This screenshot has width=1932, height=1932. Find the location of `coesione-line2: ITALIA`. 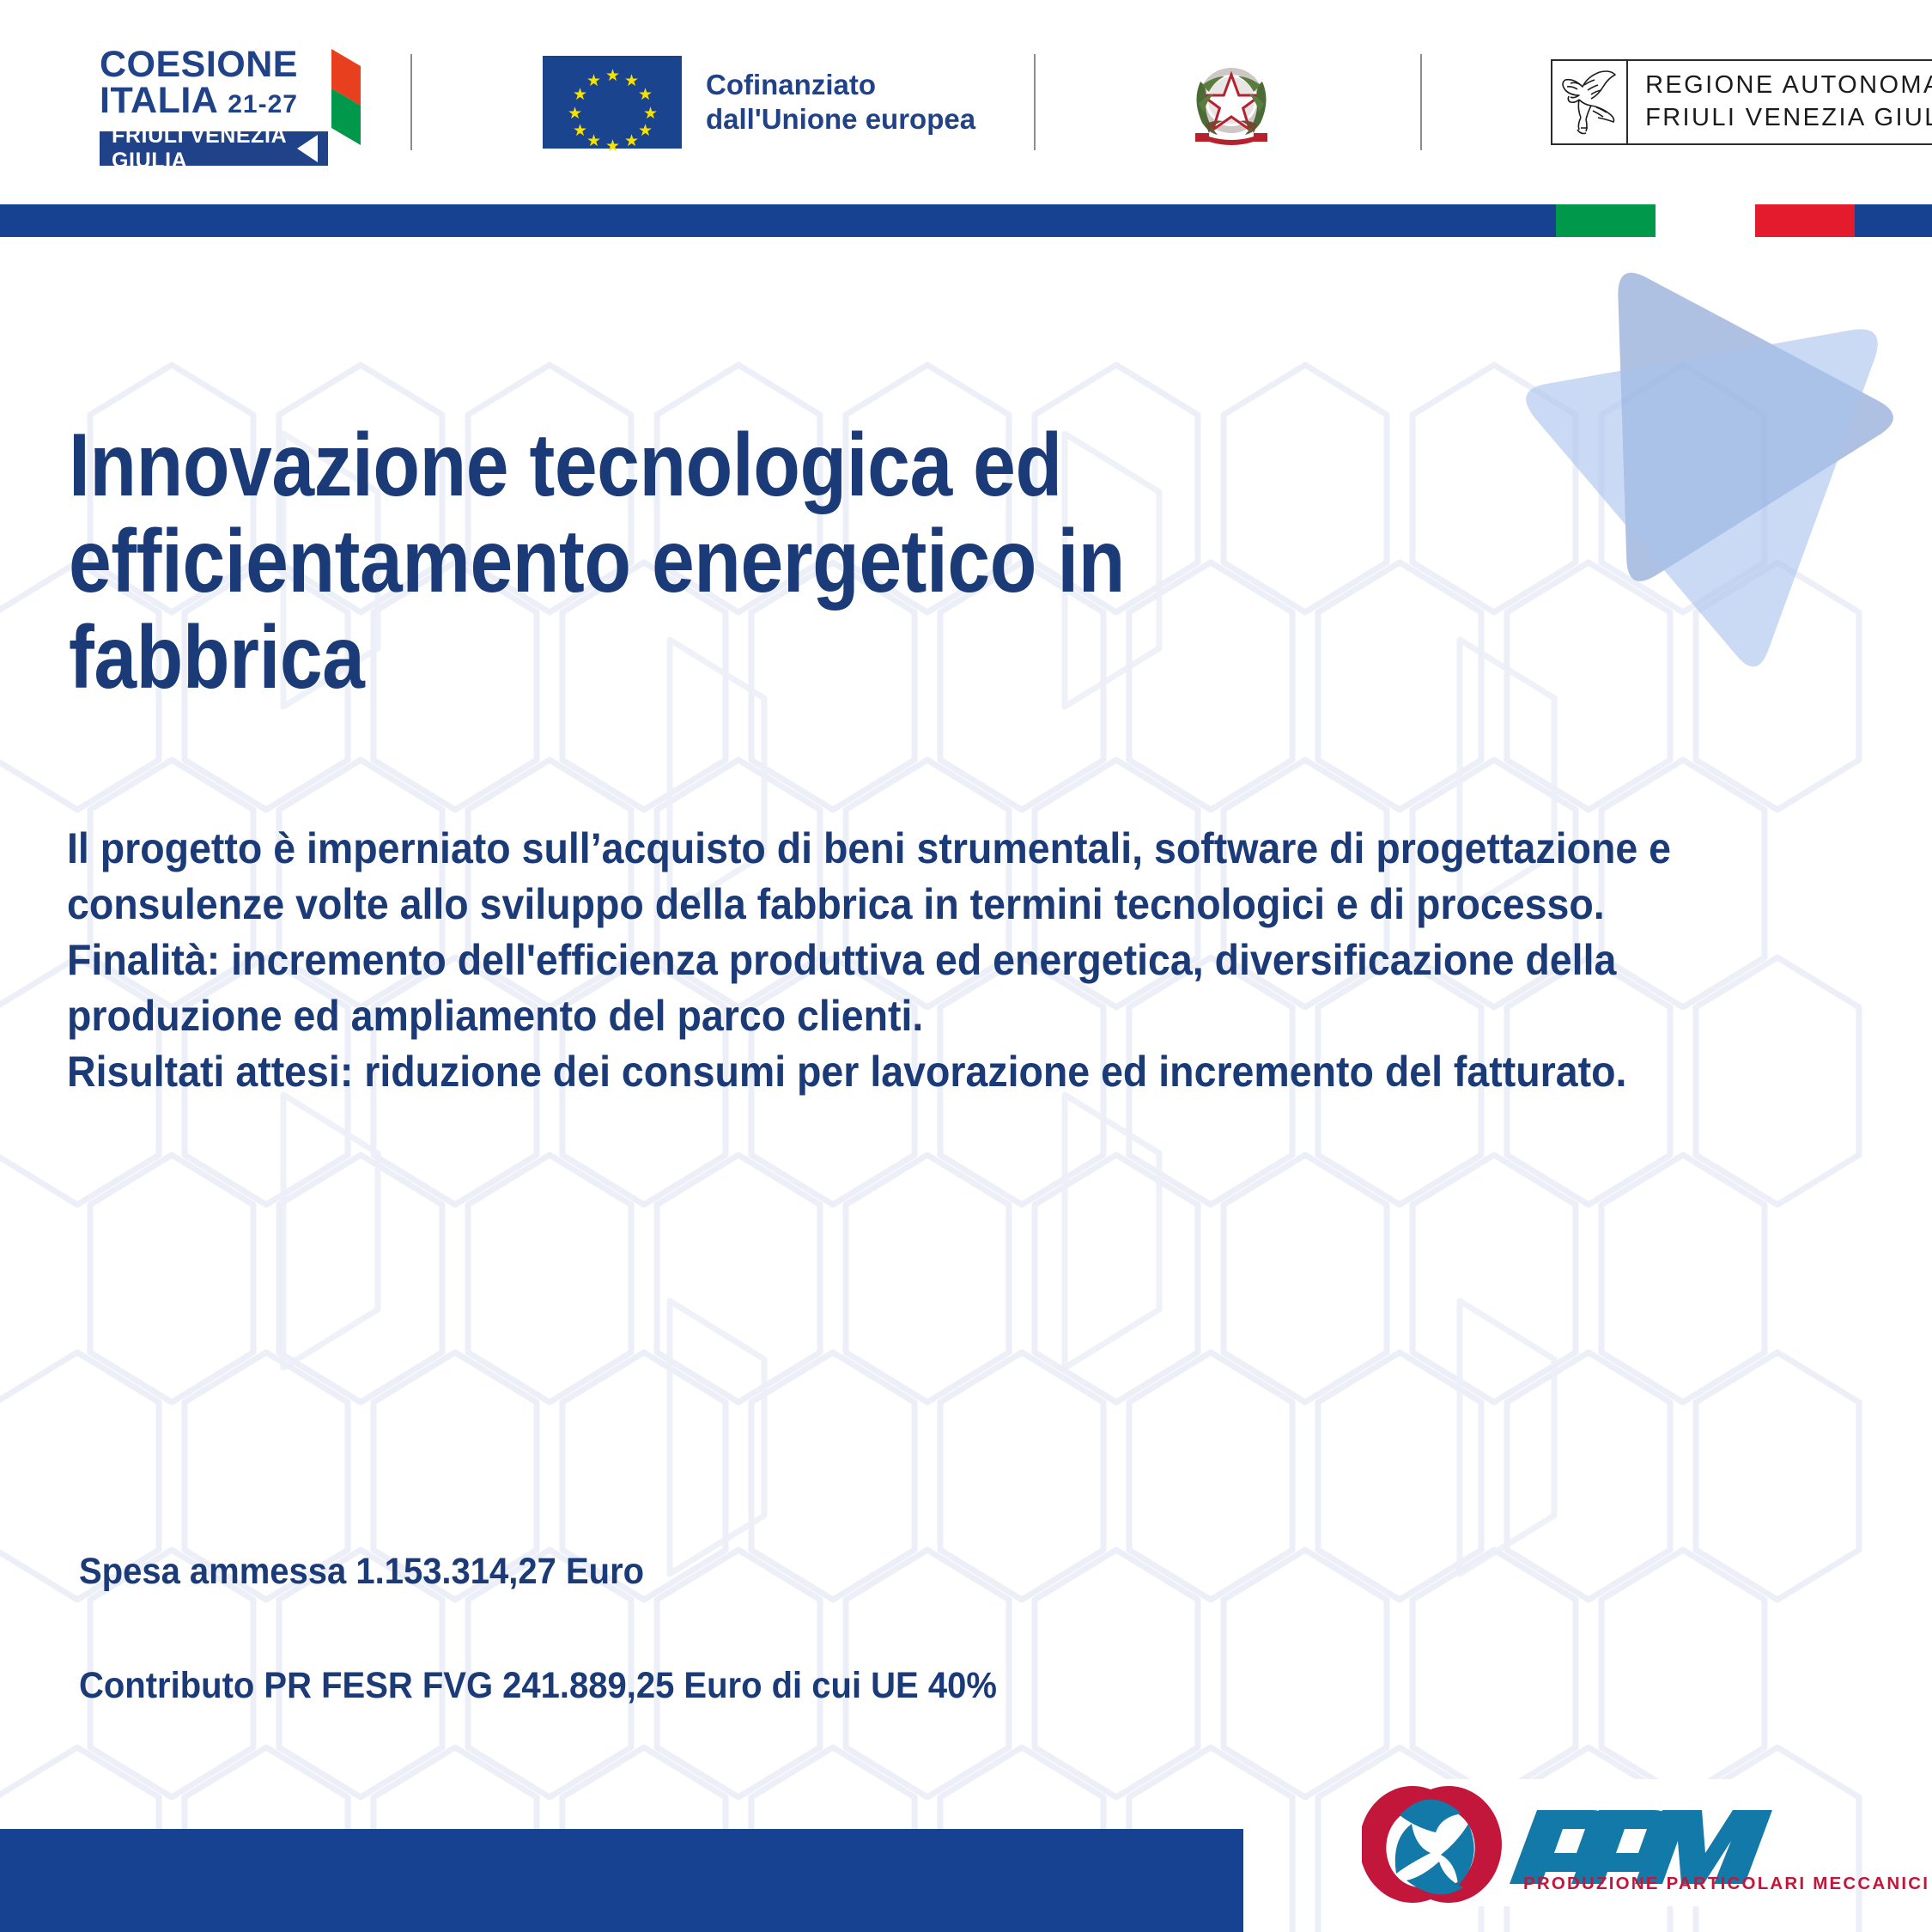

coesione-line2: ITALIA is located at coordinates (159, 100).